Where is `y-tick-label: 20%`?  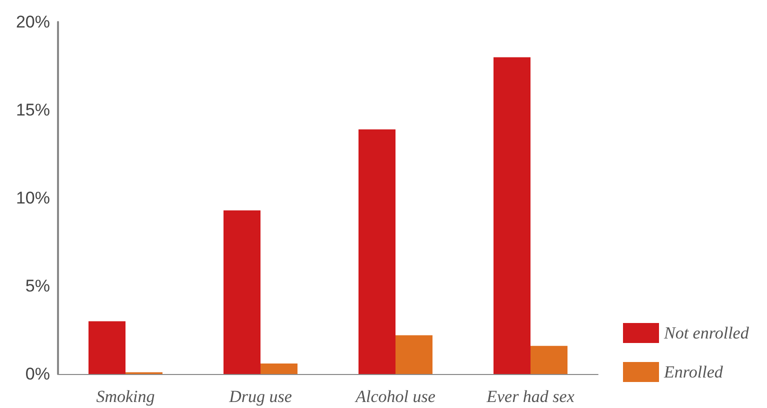
y-tick-label: 20% is located at coordinates (33, 22).